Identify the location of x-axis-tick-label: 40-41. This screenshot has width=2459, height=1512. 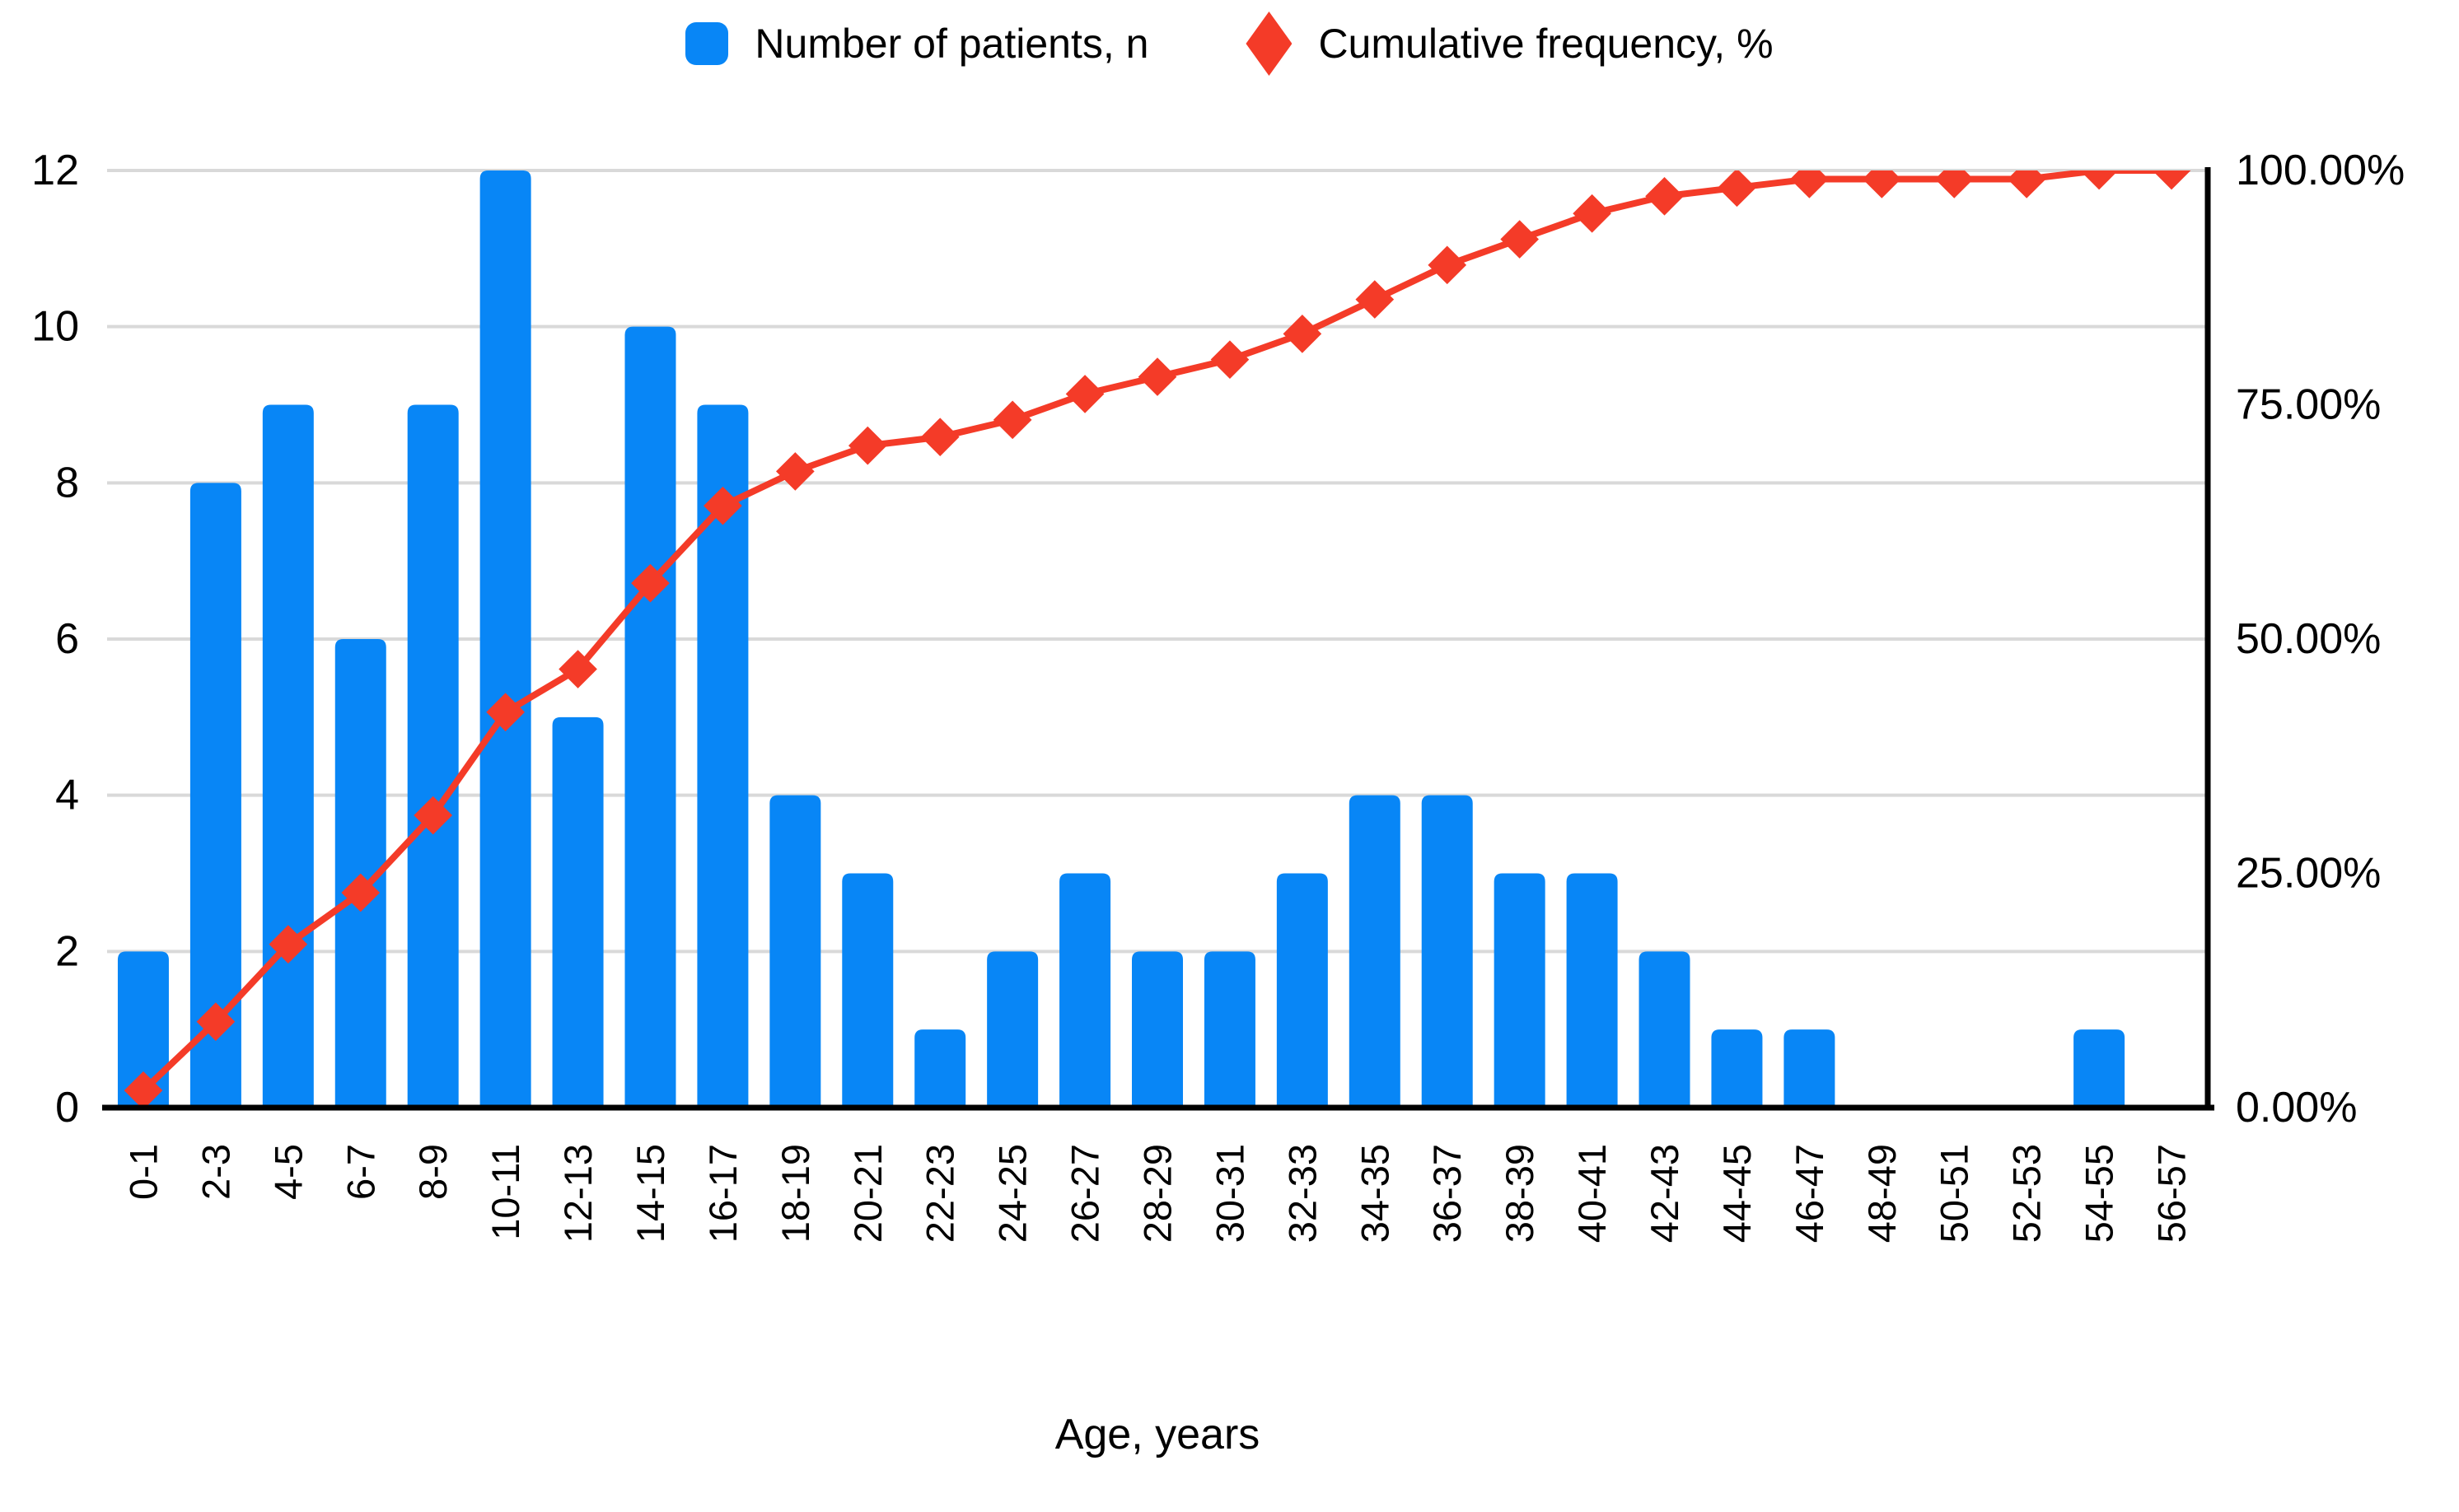
(1592, 1193).